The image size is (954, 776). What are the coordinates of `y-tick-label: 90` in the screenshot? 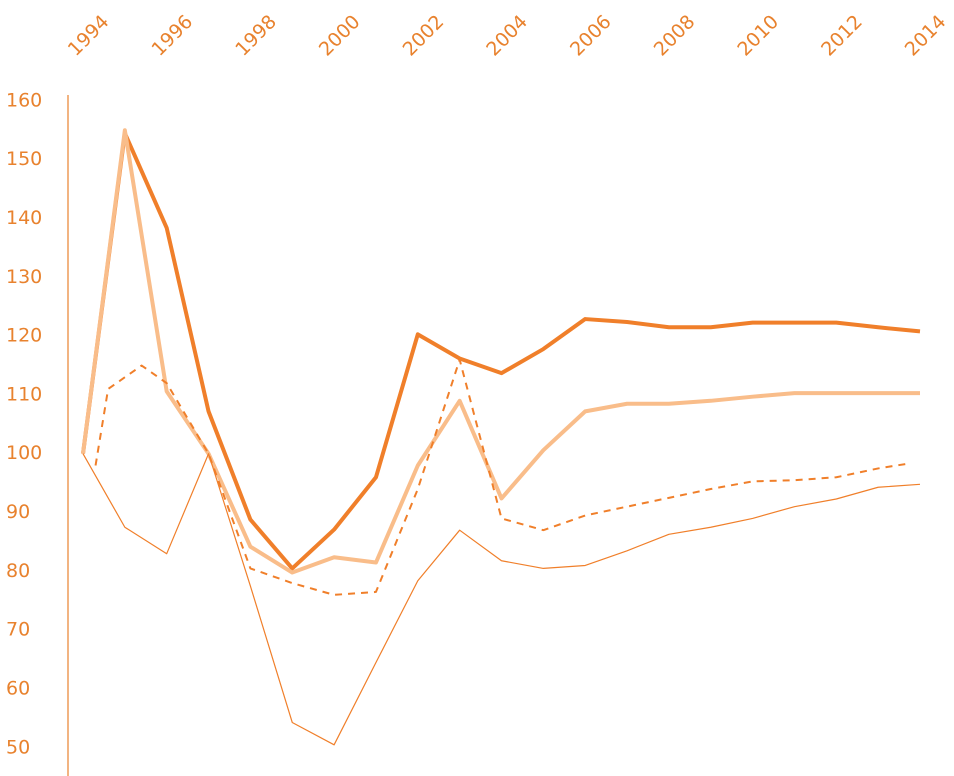 It's located at (18, 512).